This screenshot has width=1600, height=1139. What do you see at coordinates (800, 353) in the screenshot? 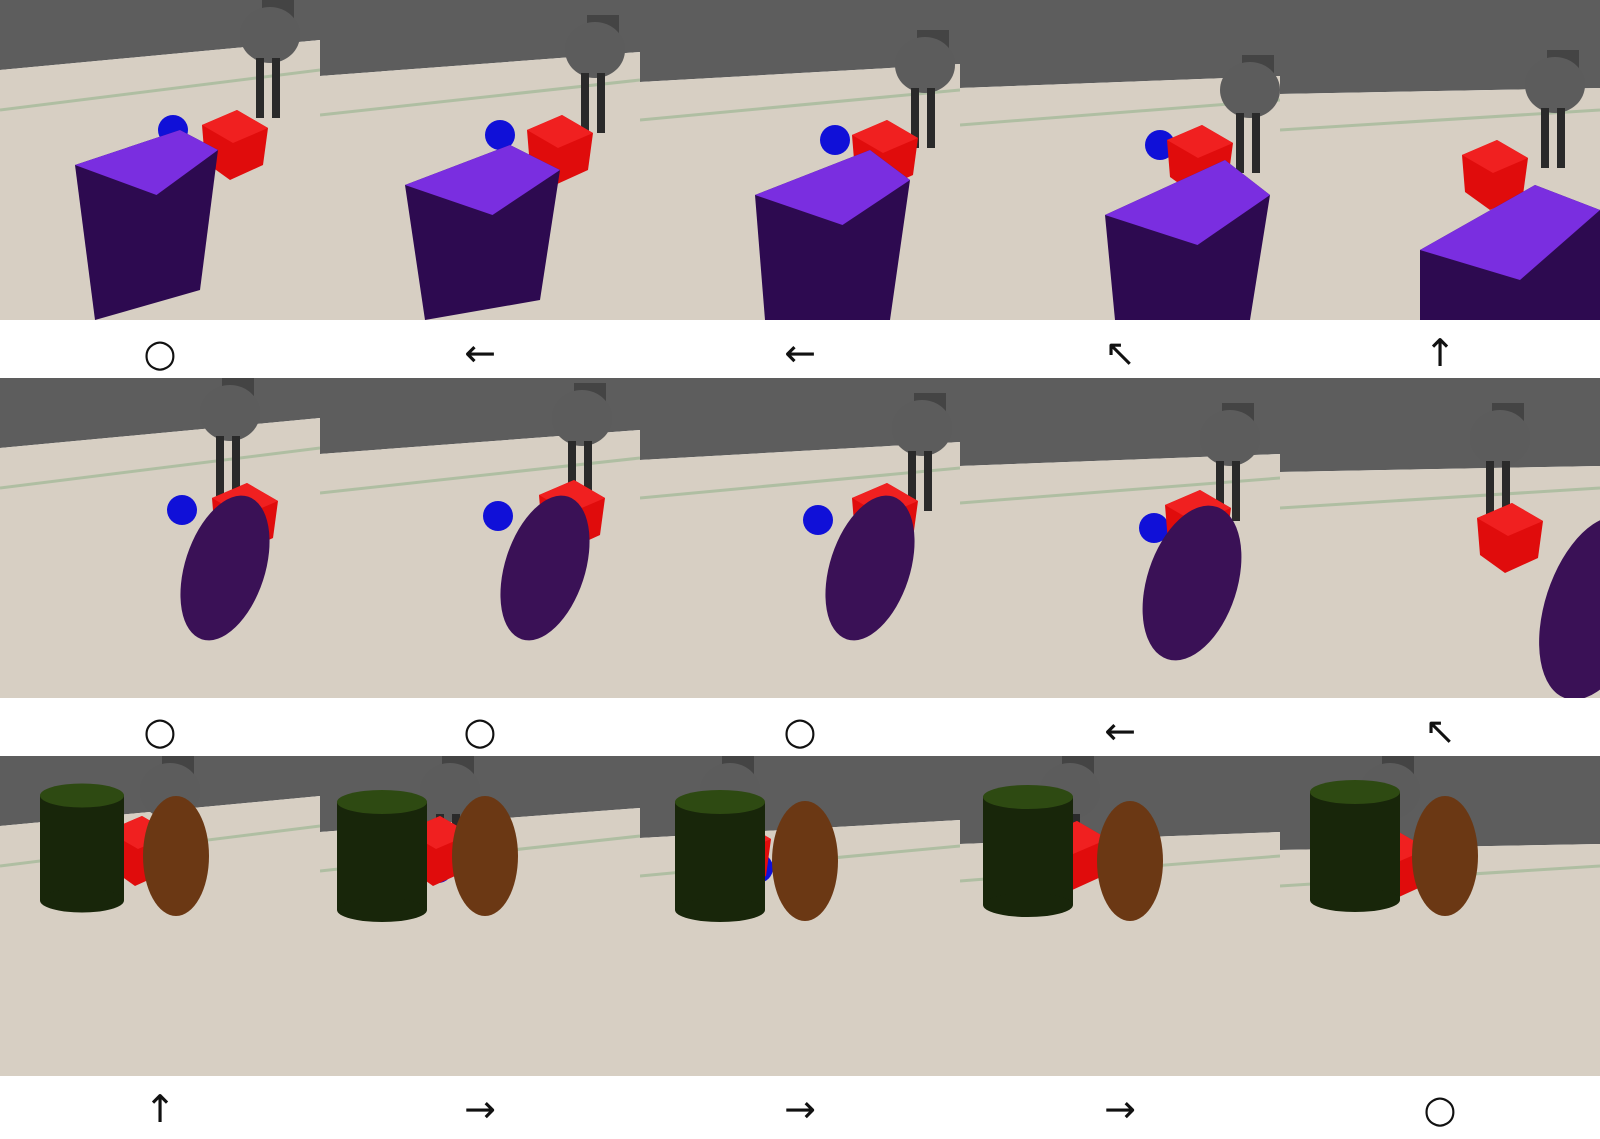
I see `action-label: ←` at bounding box center [800, 353].